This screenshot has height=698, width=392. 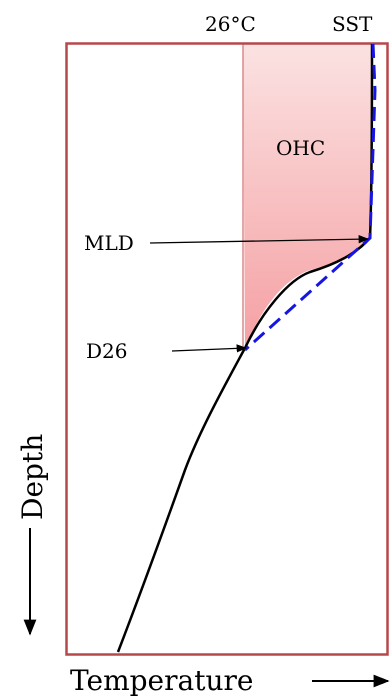 I want to click on temperature-axis-label: Temperature, so click(x=161, y=680).